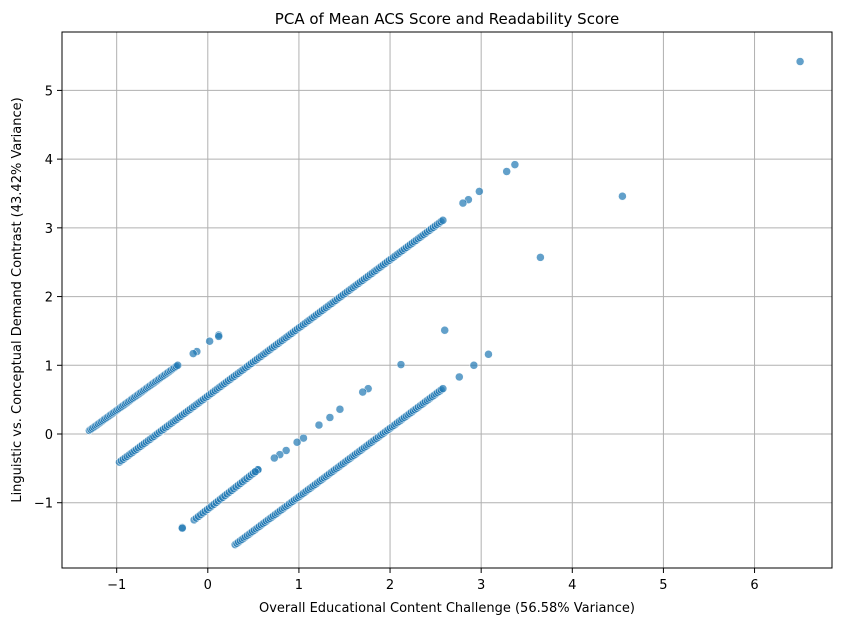  Describe the element at coordinates (49, 366) in the screenshot. I see `y-tick-label: 1` at that location.